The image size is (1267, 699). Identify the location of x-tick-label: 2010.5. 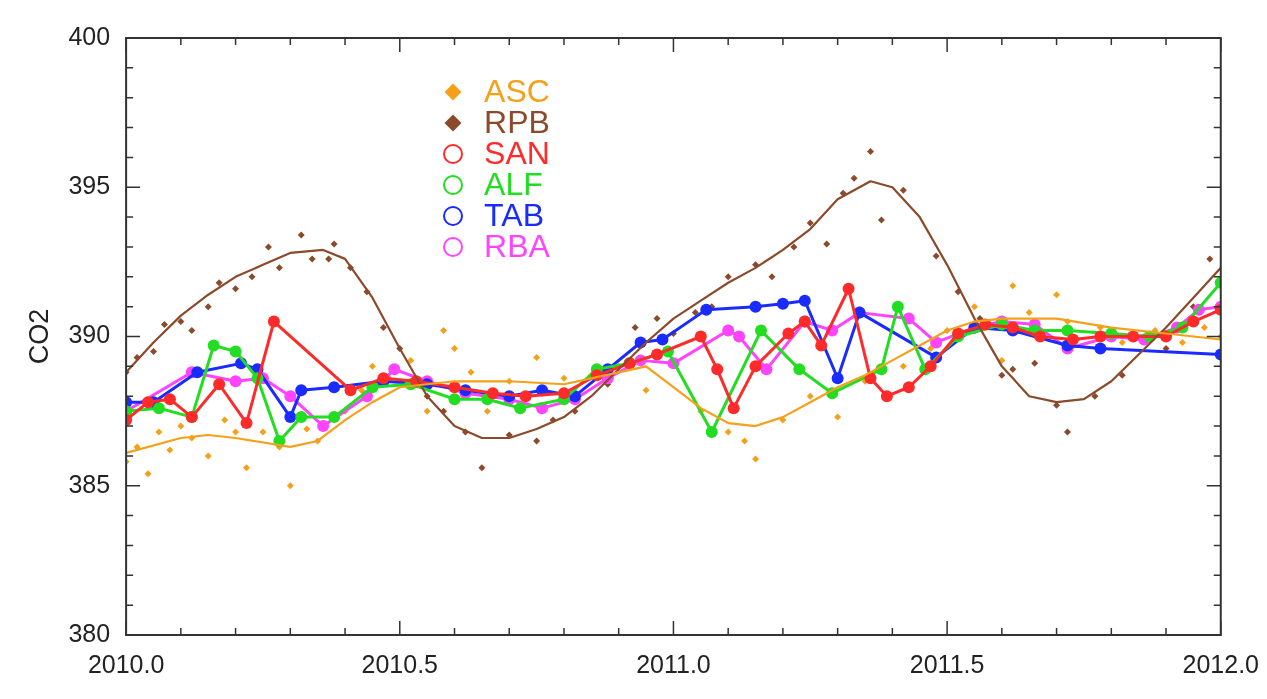
(400, 663).